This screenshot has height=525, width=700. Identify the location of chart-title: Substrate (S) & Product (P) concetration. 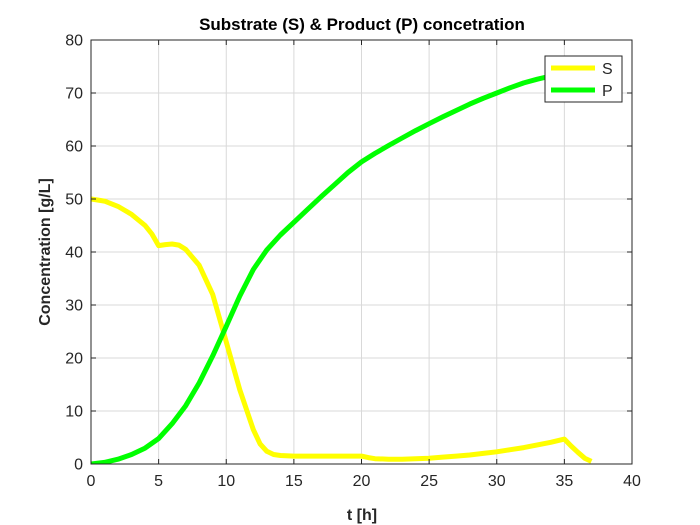
(362, 24).